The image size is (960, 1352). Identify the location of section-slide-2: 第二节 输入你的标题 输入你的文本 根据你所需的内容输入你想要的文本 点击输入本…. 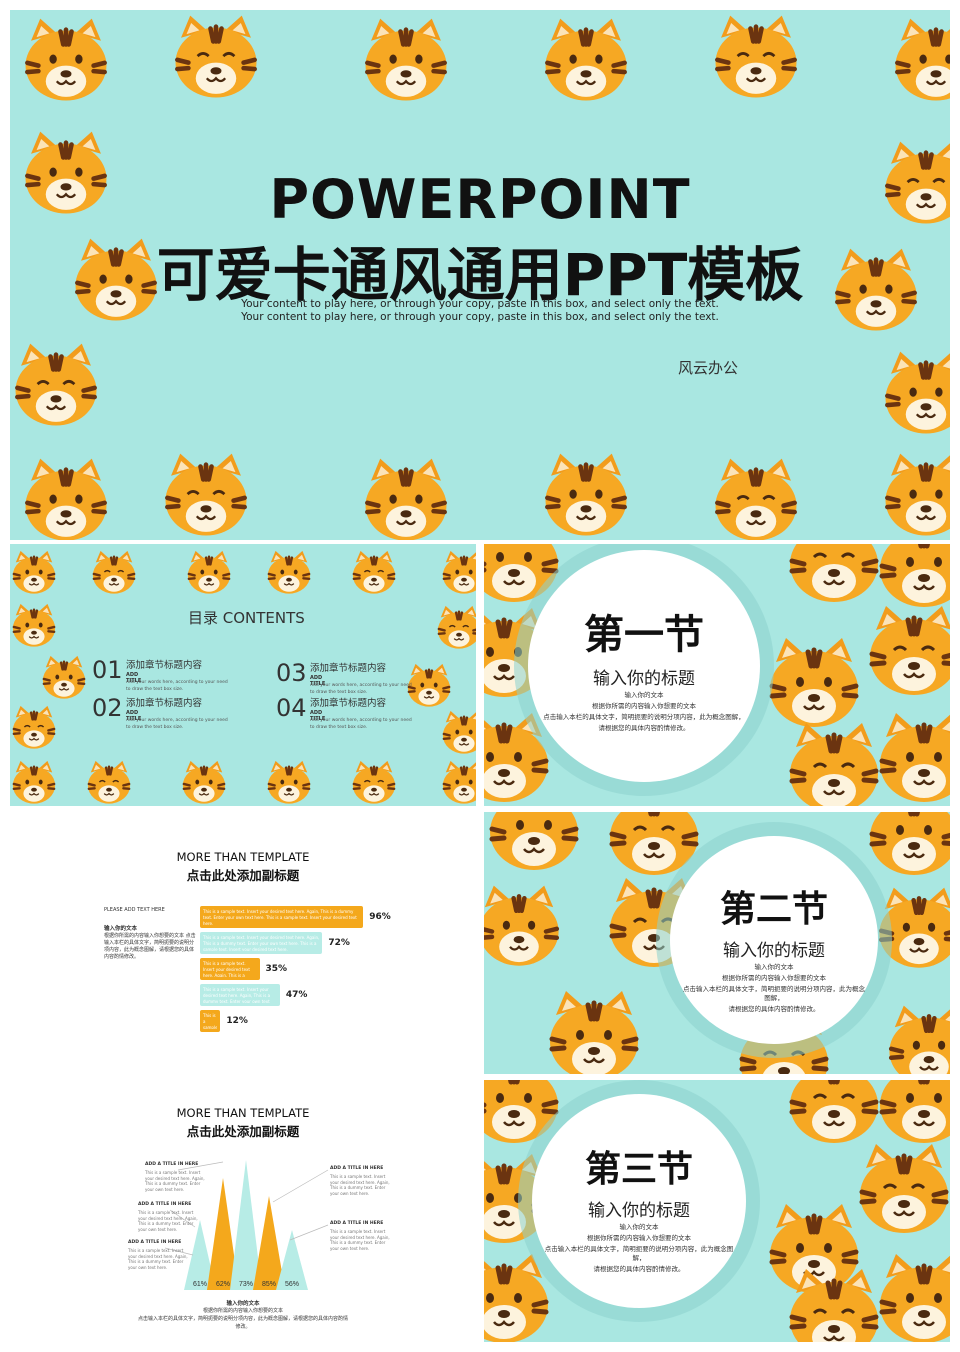
(717, 943).